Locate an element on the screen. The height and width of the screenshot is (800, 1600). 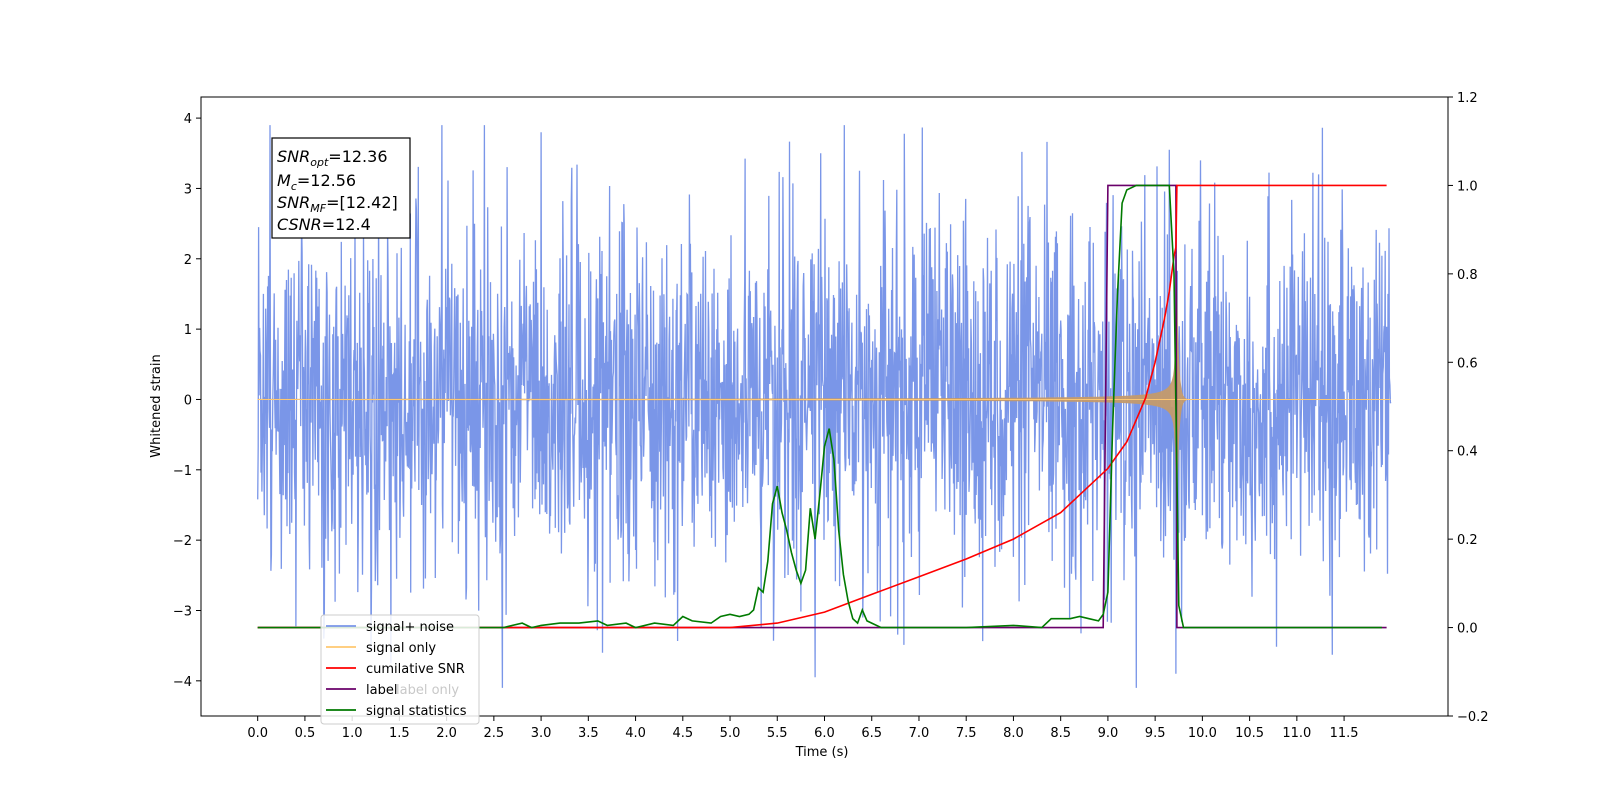
x-tick-label: 3.5 is located at coordinates (588, 733).